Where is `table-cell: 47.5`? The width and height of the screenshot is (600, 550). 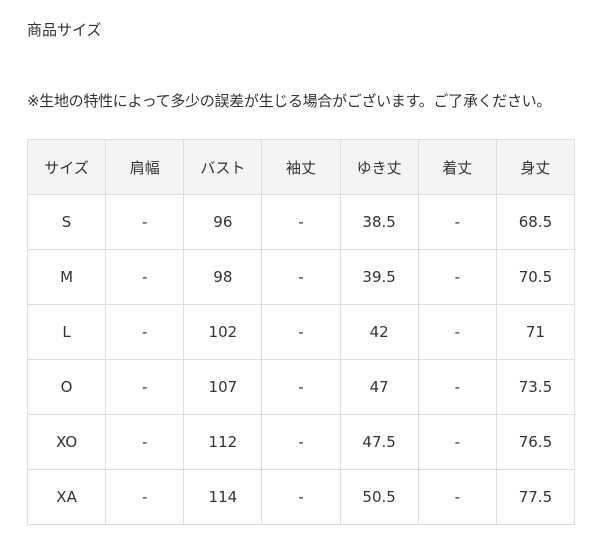
table-cell: 47.5 is located at coordinates (379, 442).